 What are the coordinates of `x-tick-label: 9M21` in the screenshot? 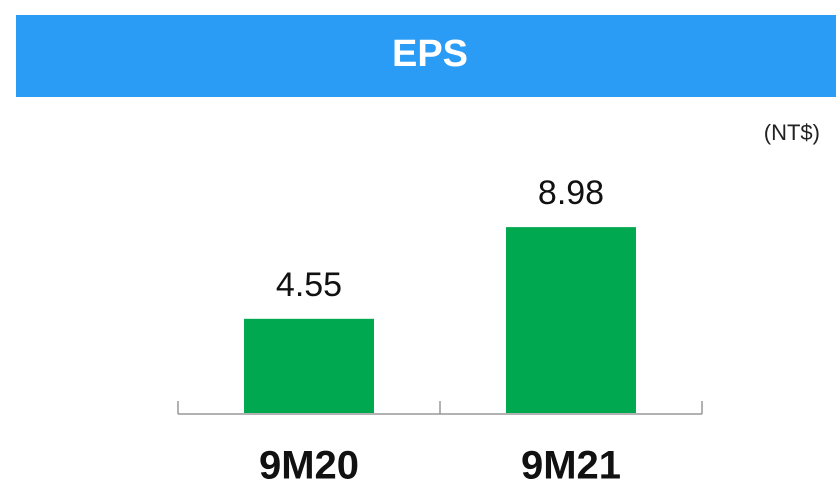 It's located at (571, 465).